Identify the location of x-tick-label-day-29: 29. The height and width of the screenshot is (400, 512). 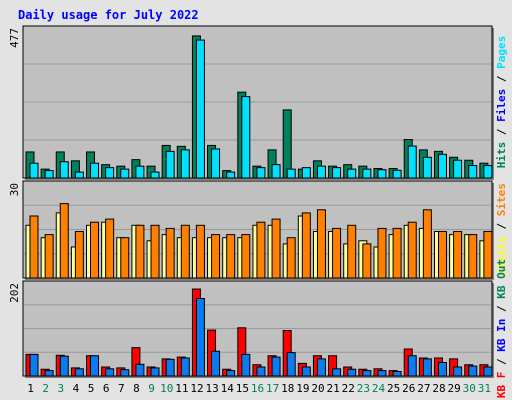
(454, 388).